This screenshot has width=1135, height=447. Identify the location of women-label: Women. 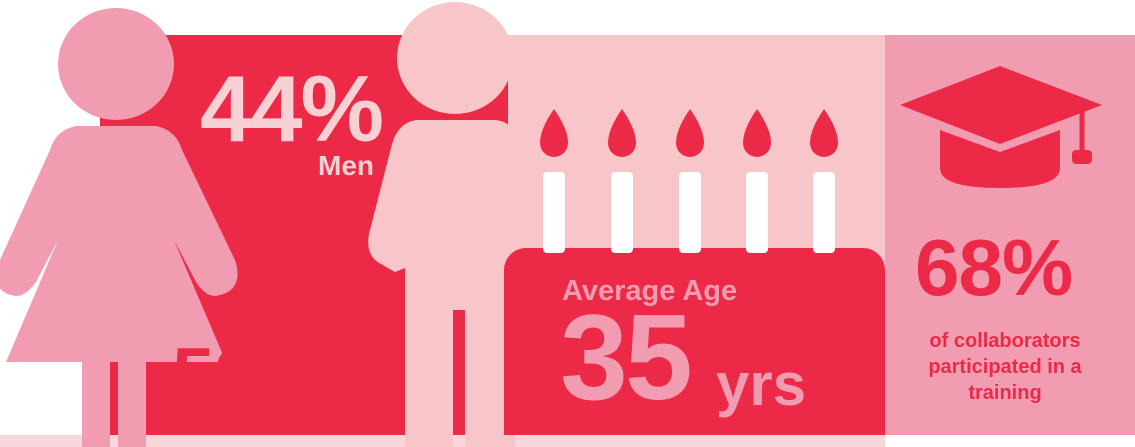
(298, 325).